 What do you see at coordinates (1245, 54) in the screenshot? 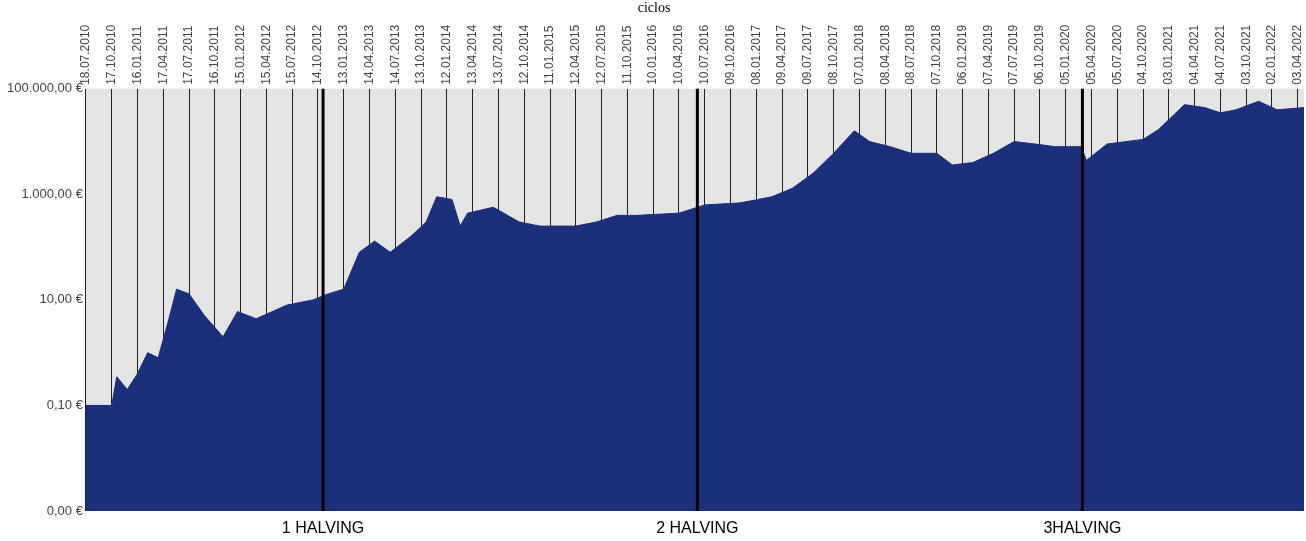
I see `x-tick-label: 03.10.2021` at bounding box center [1245, 54].